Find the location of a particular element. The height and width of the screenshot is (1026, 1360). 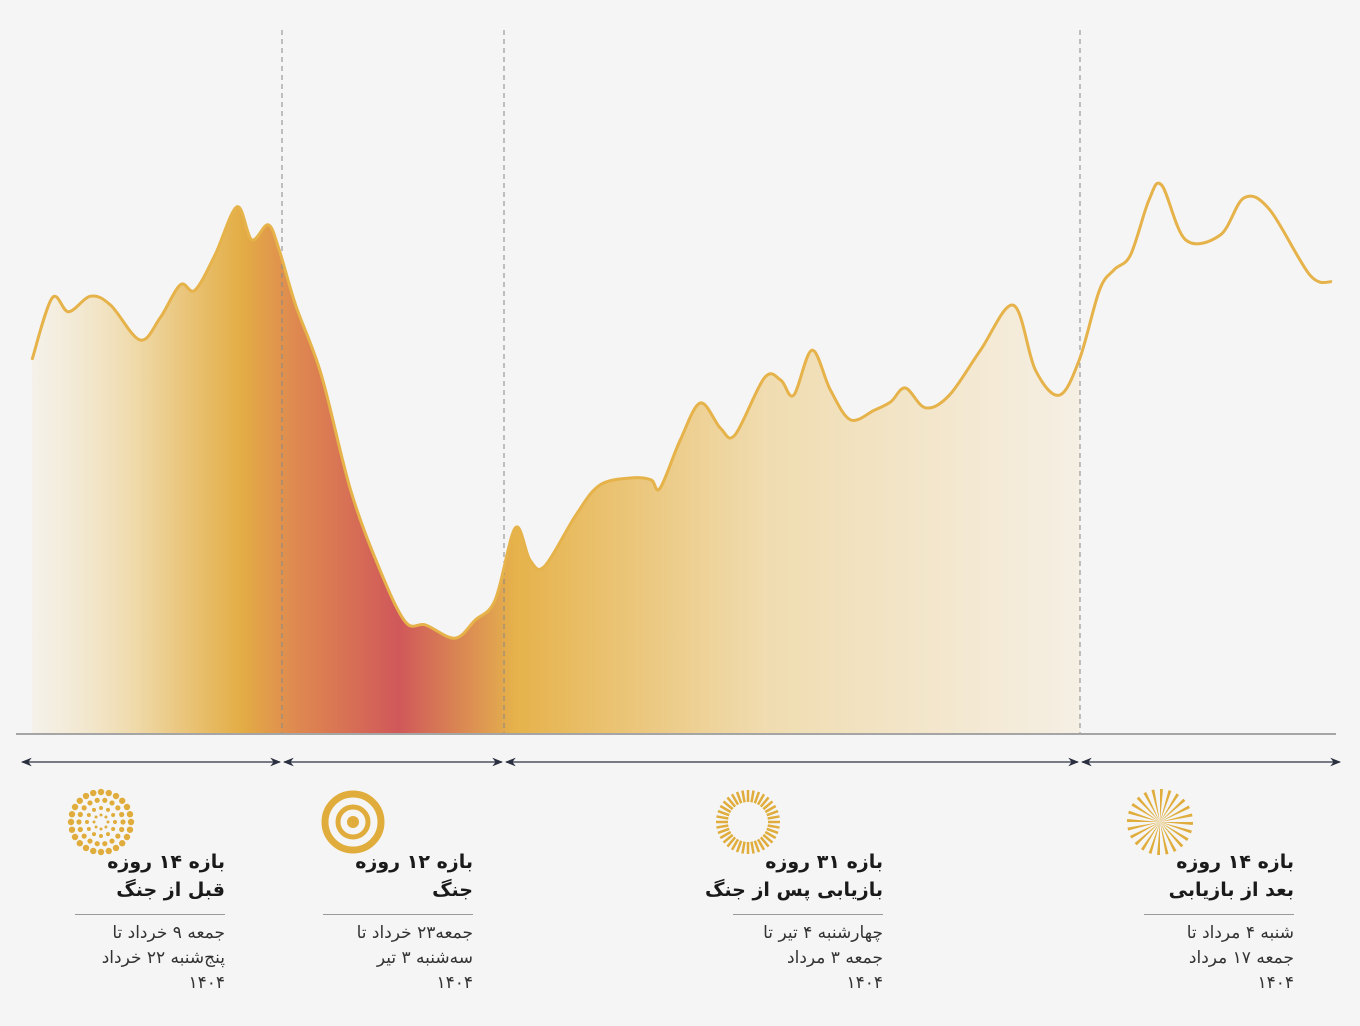

period-title: بازه ۱۴ روزه is located at coordinates (166, 862).